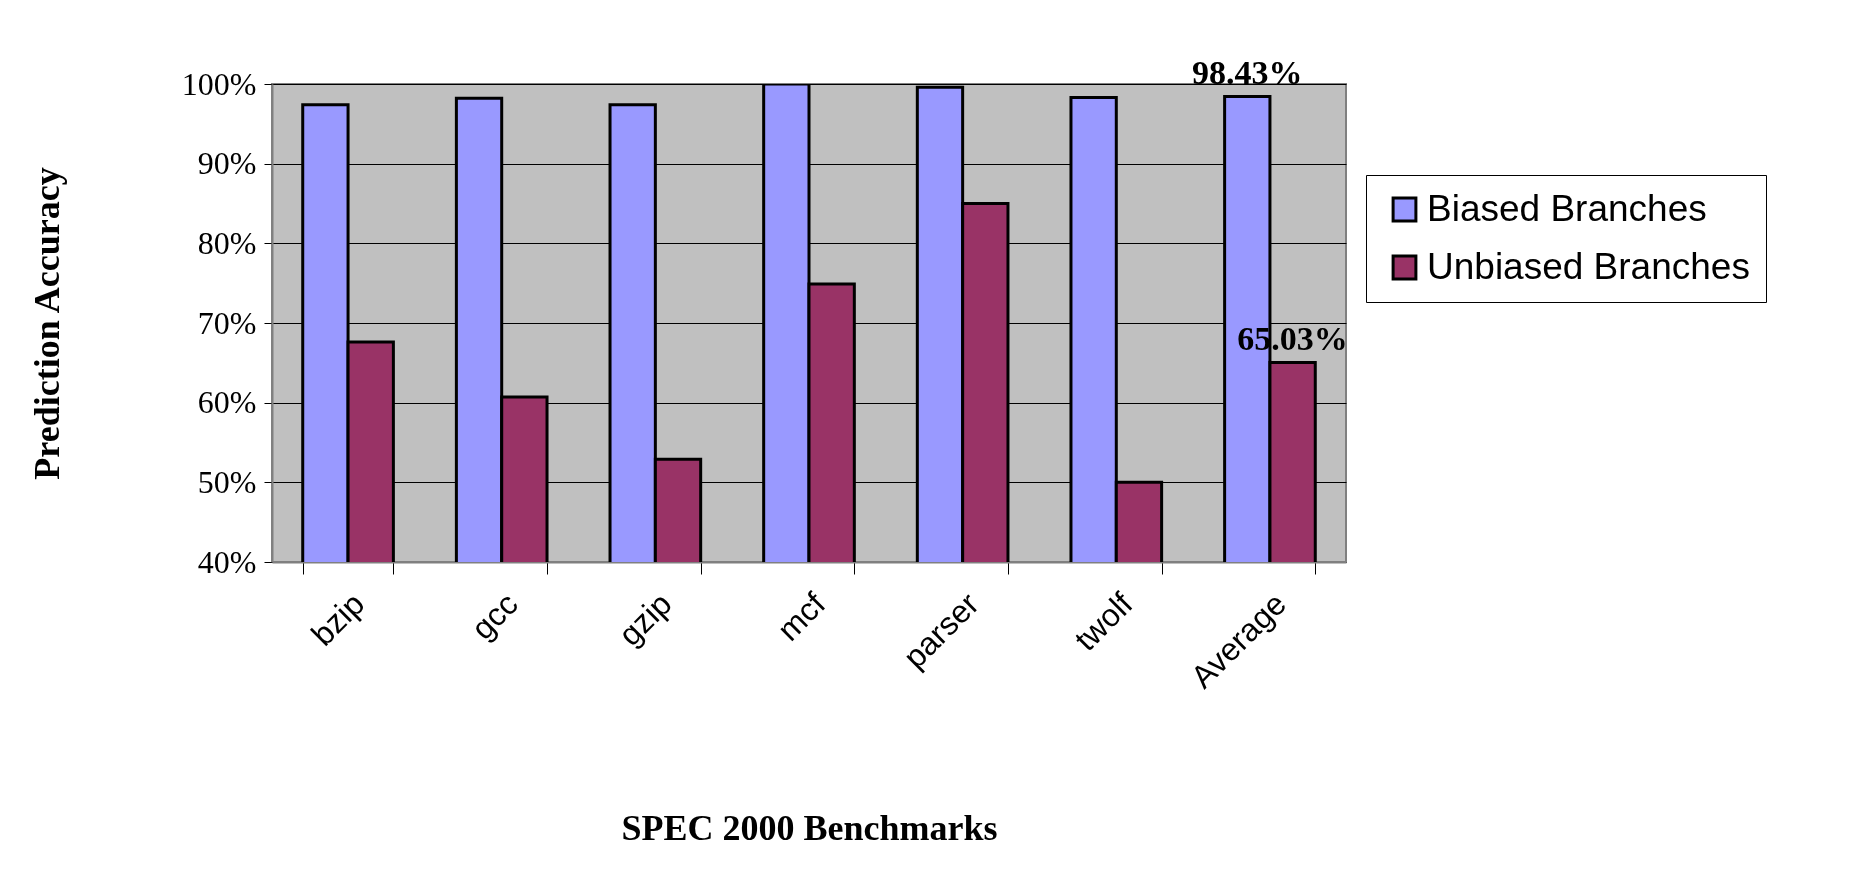 This screenshot has height=885, width=1854. I want to click on y-tick-label: 40%, so click(227, 561).